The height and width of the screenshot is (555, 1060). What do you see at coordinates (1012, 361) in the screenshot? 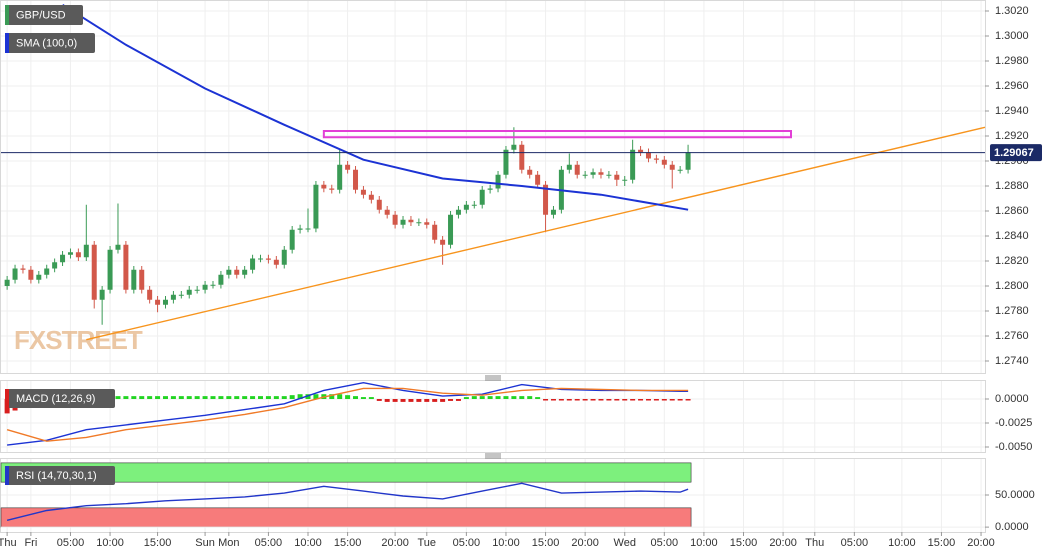
I see `y-tick-label: 1.2740` at bounding box center [1012, 361].